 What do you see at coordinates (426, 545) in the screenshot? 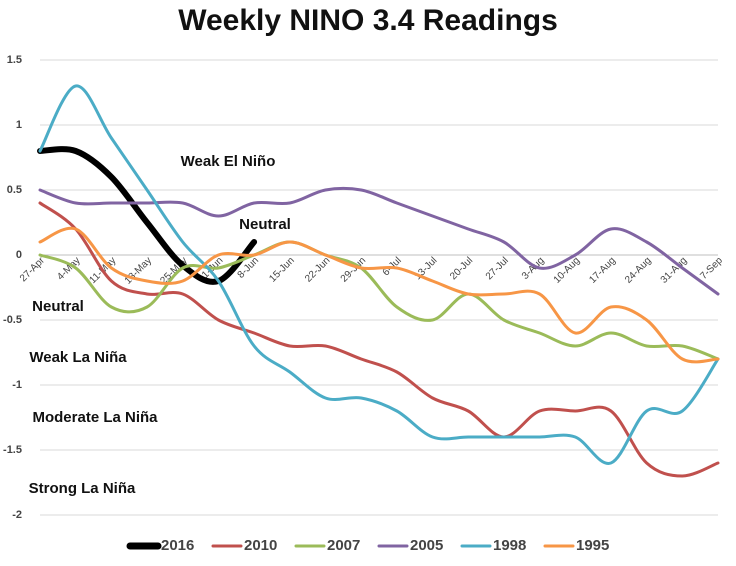
I see `legend-label: 2005` at bounding box center [426, 545].